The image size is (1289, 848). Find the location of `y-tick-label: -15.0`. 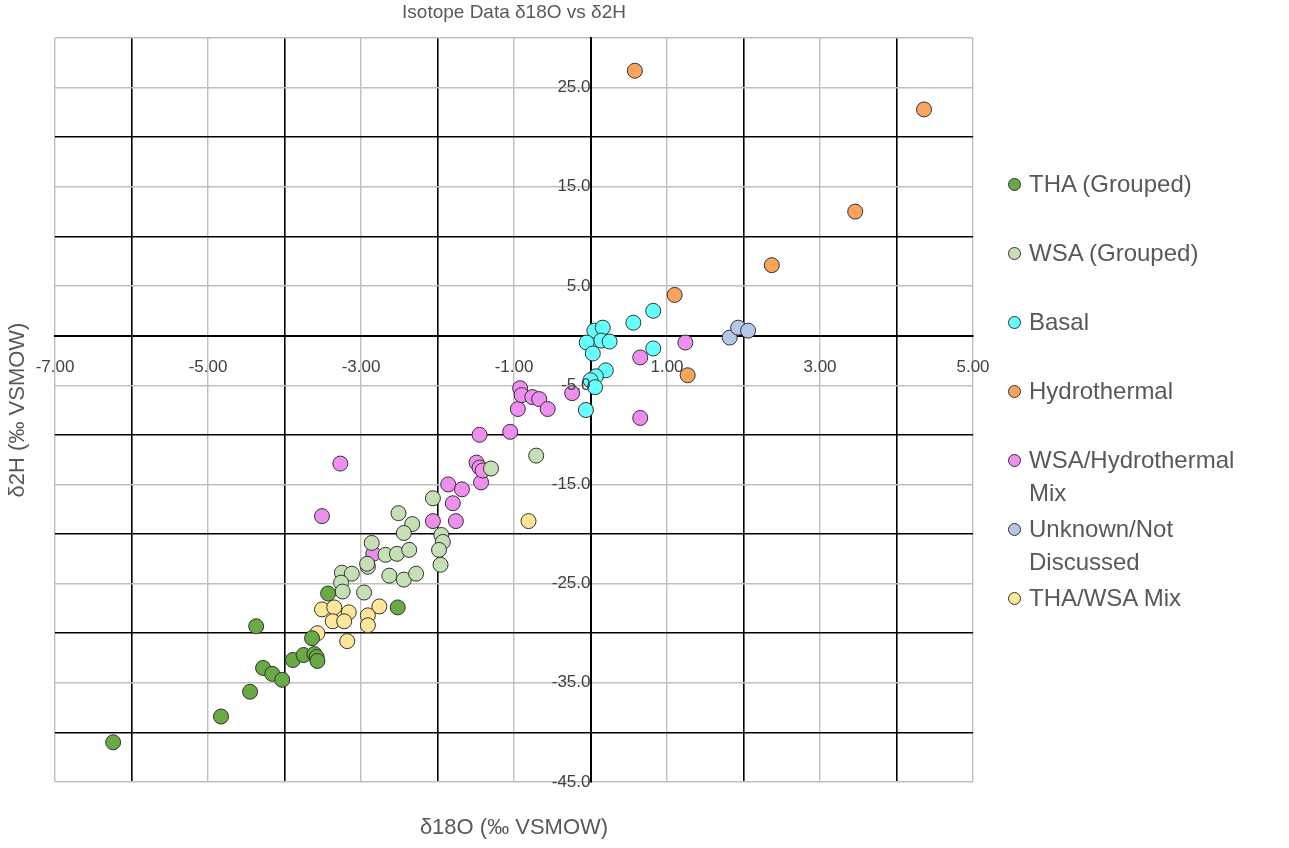

y-tick-label: -15.0 is located at coordinates (571, 484).